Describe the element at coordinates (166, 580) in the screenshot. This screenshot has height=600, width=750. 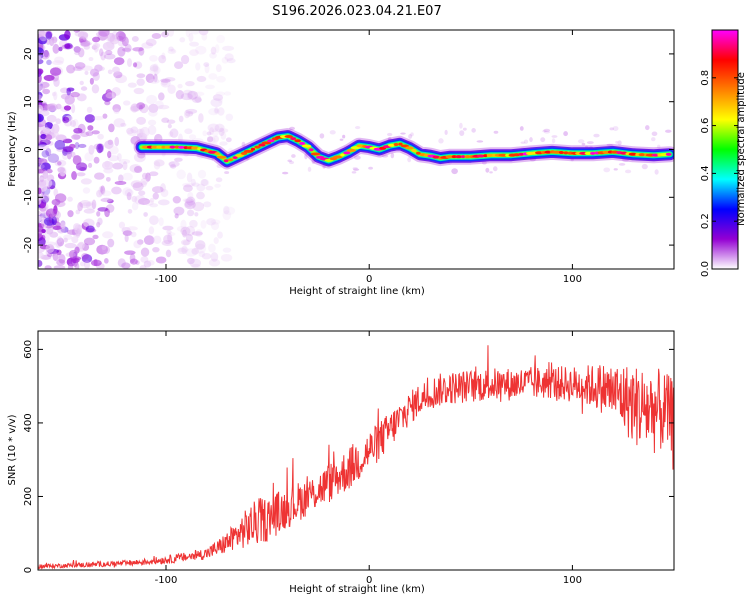
I see `snr-x-tick-label: -100` at that location.